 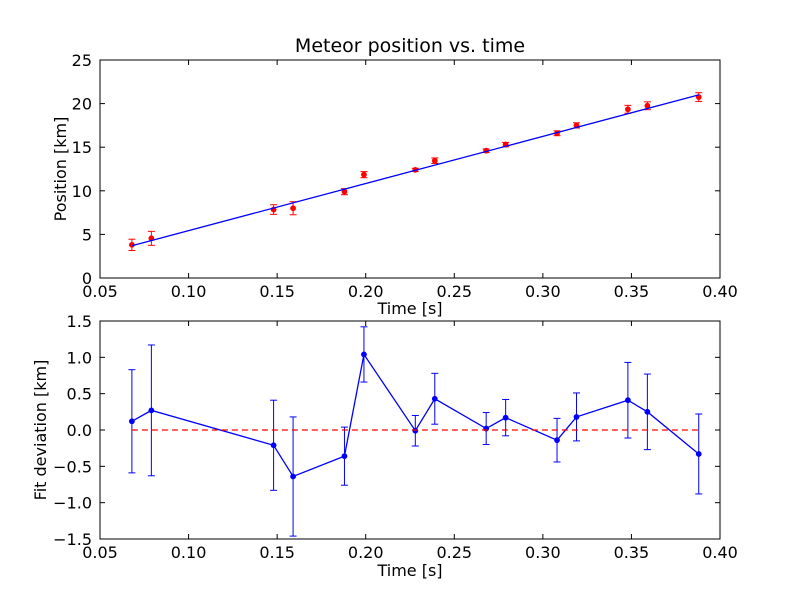 What do you see at coordinates (60, 169) in the screenshot?
I see `y-axis-label: Position [km]` at bounding box center [60, 169].